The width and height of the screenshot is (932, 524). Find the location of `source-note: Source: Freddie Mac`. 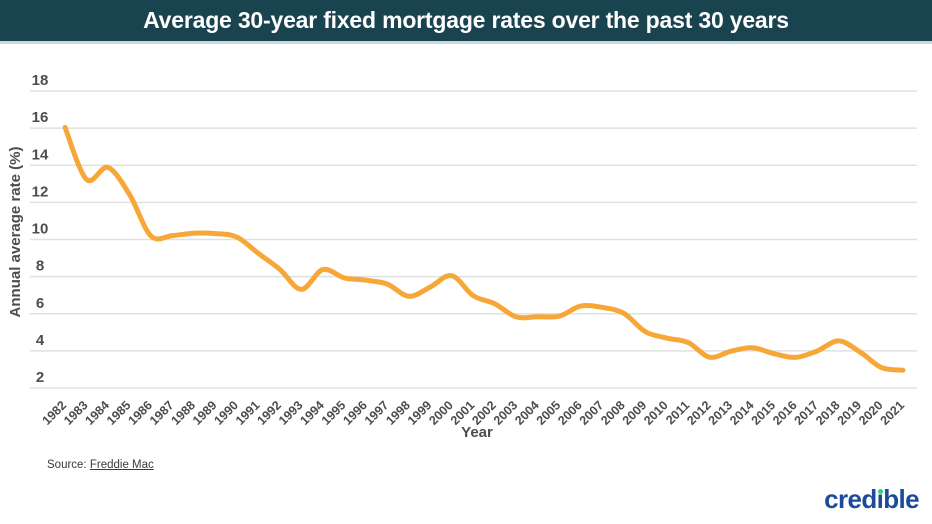

source-note: Source: Freddie Mac is located at coordinates (100, 465).